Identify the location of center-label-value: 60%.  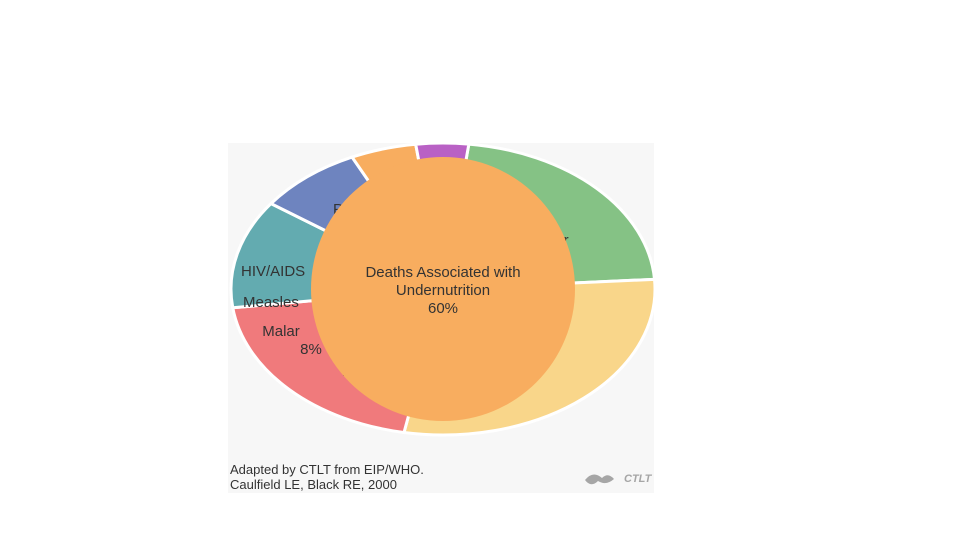
(443, 308).